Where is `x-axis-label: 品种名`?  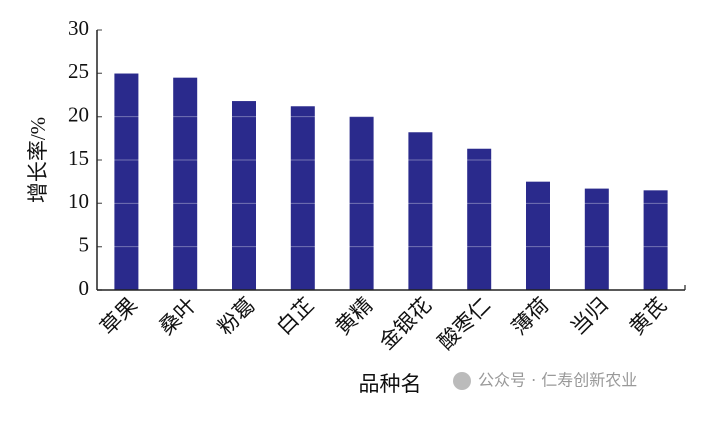 x-axis-label: 品种名 is located at coordinates (390, 384).